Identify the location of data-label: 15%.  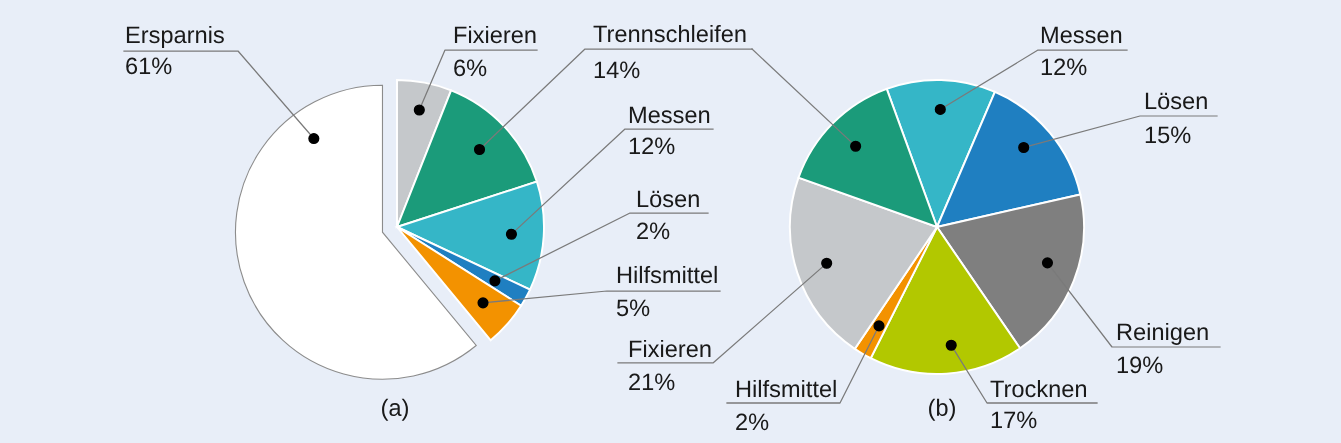
(1168, 135).